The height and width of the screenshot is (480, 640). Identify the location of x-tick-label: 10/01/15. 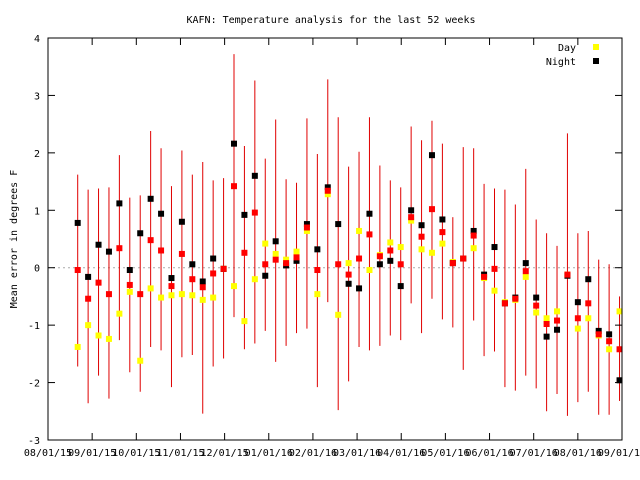
(136, 453).